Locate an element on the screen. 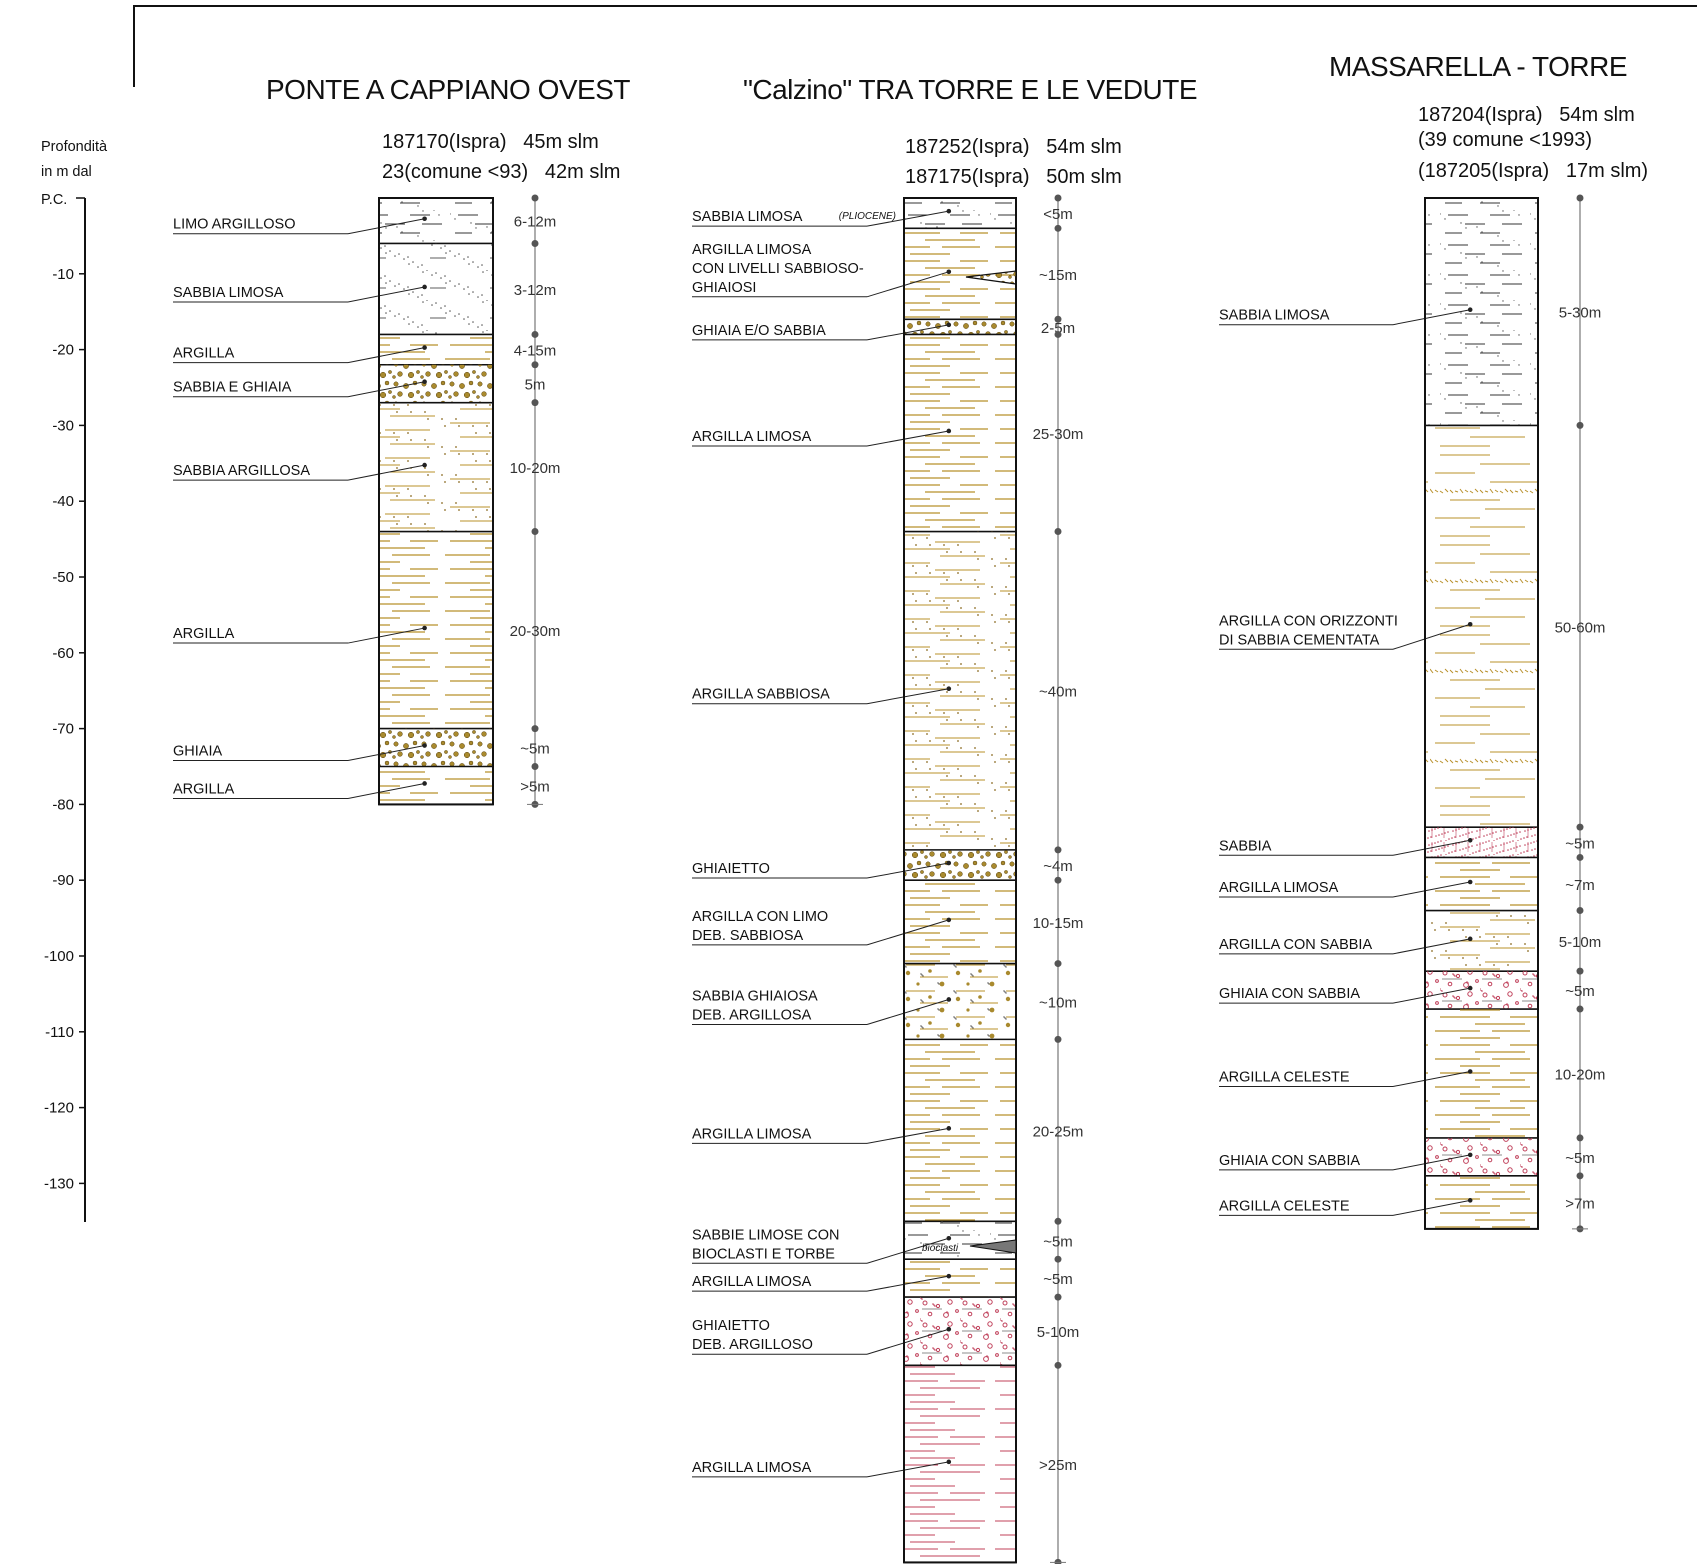 This screenshot has width=1697, height=1564. layer: SABBIA LIMOSA 3-12m is located at coordinates (365, 287).